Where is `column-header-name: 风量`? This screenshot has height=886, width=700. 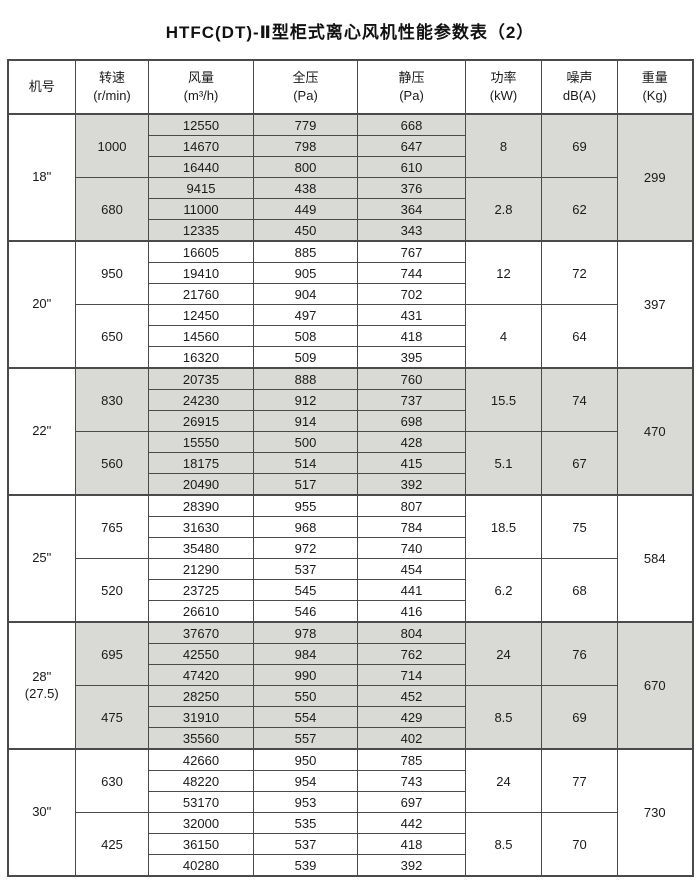
column-header-name: 风量 is located at coordinates (200, 78).